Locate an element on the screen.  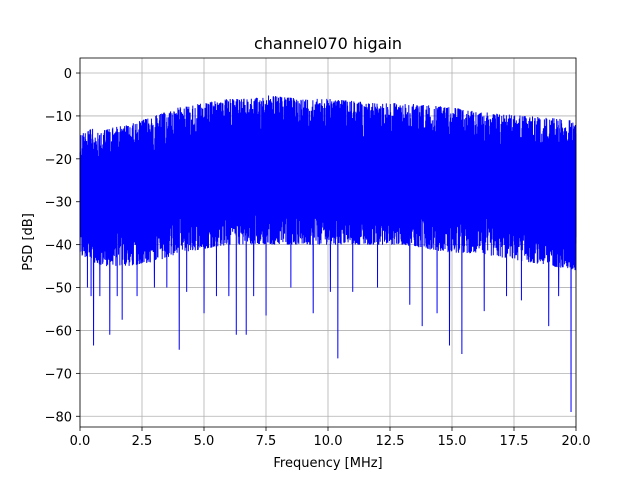
y-tick-label: −40 is located at coordinates (58, 246).